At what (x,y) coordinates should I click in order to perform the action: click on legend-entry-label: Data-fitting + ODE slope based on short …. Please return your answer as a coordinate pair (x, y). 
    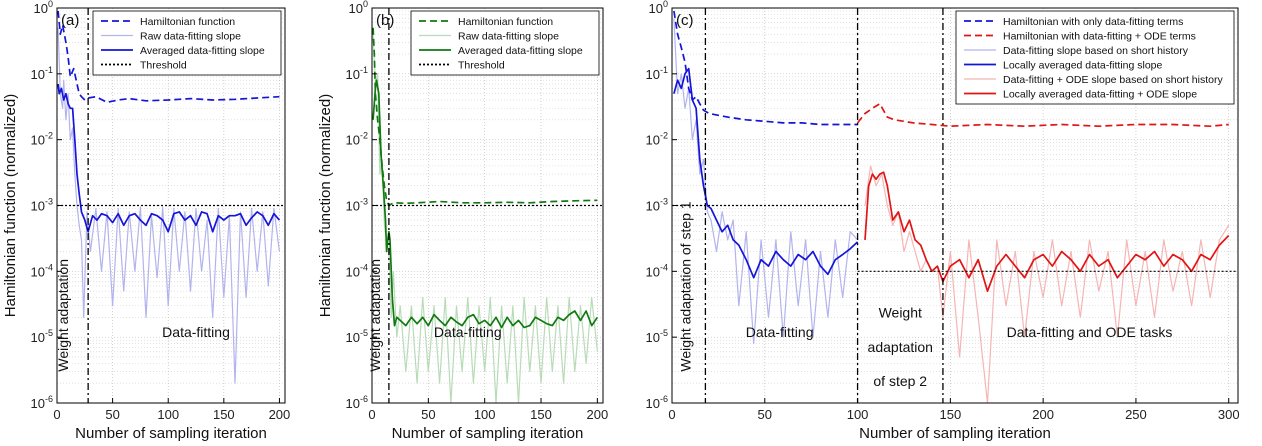
    Looking at the image, I should click on (1113, 80).